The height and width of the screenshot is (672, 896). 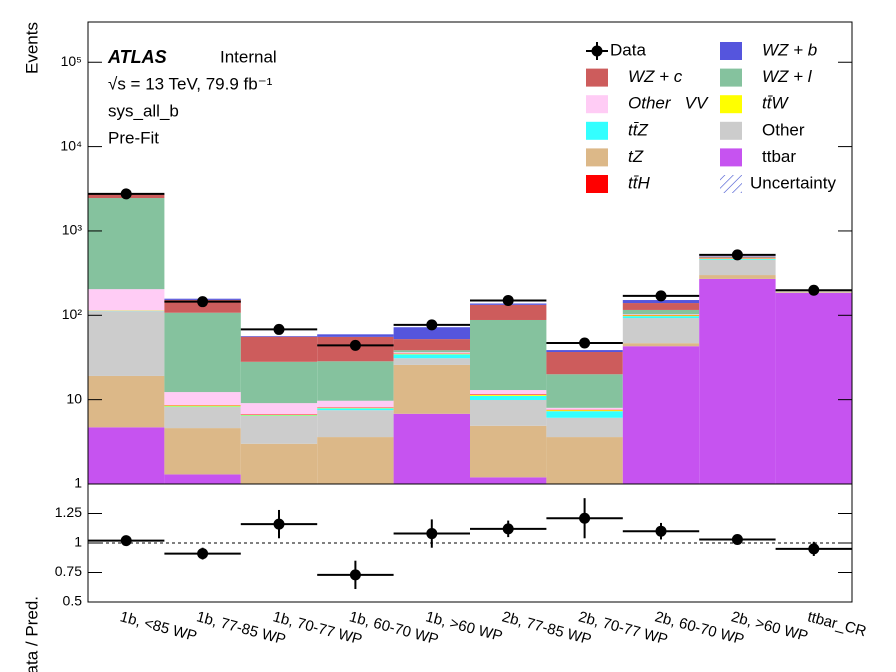 I want to click on y-tick-label: 0.75, so click(x=68, y=571).